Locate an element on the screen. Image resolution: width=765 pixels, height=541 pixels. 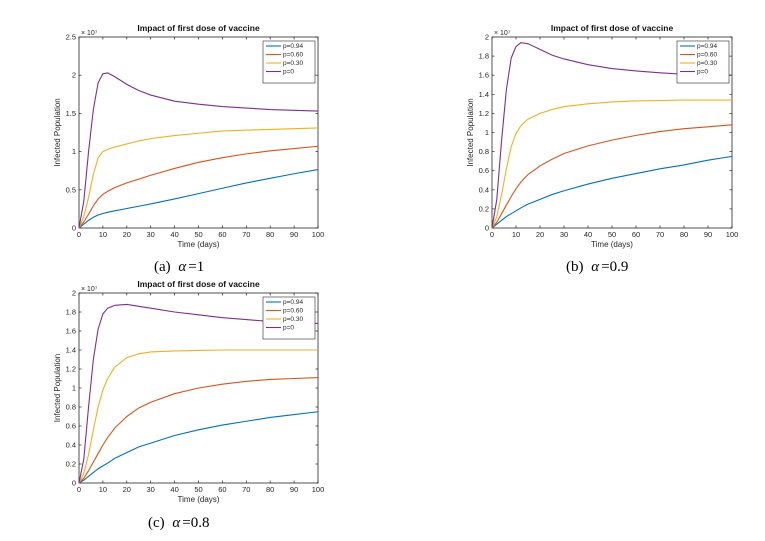
y-tick-label: 0.5 is located at coordinates (71, 189).